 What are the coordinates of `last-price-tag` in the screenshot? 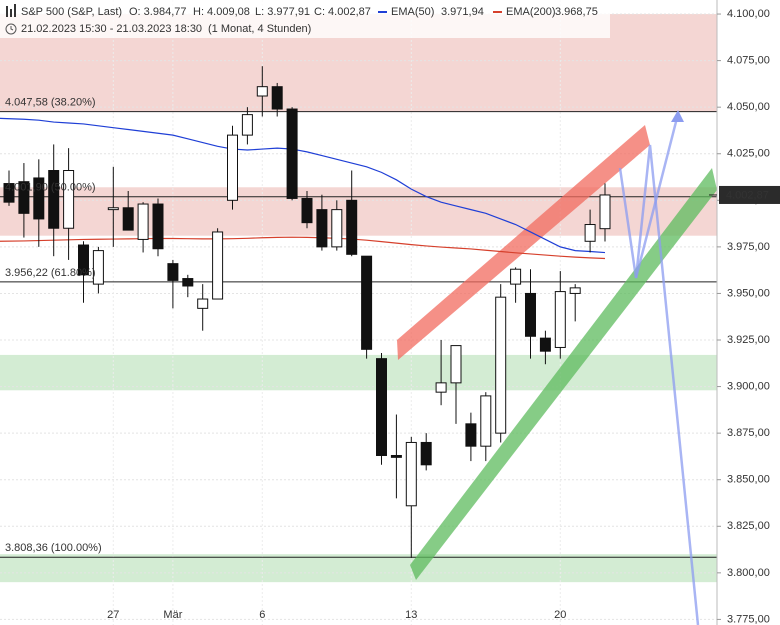 It's located at (749, 194).